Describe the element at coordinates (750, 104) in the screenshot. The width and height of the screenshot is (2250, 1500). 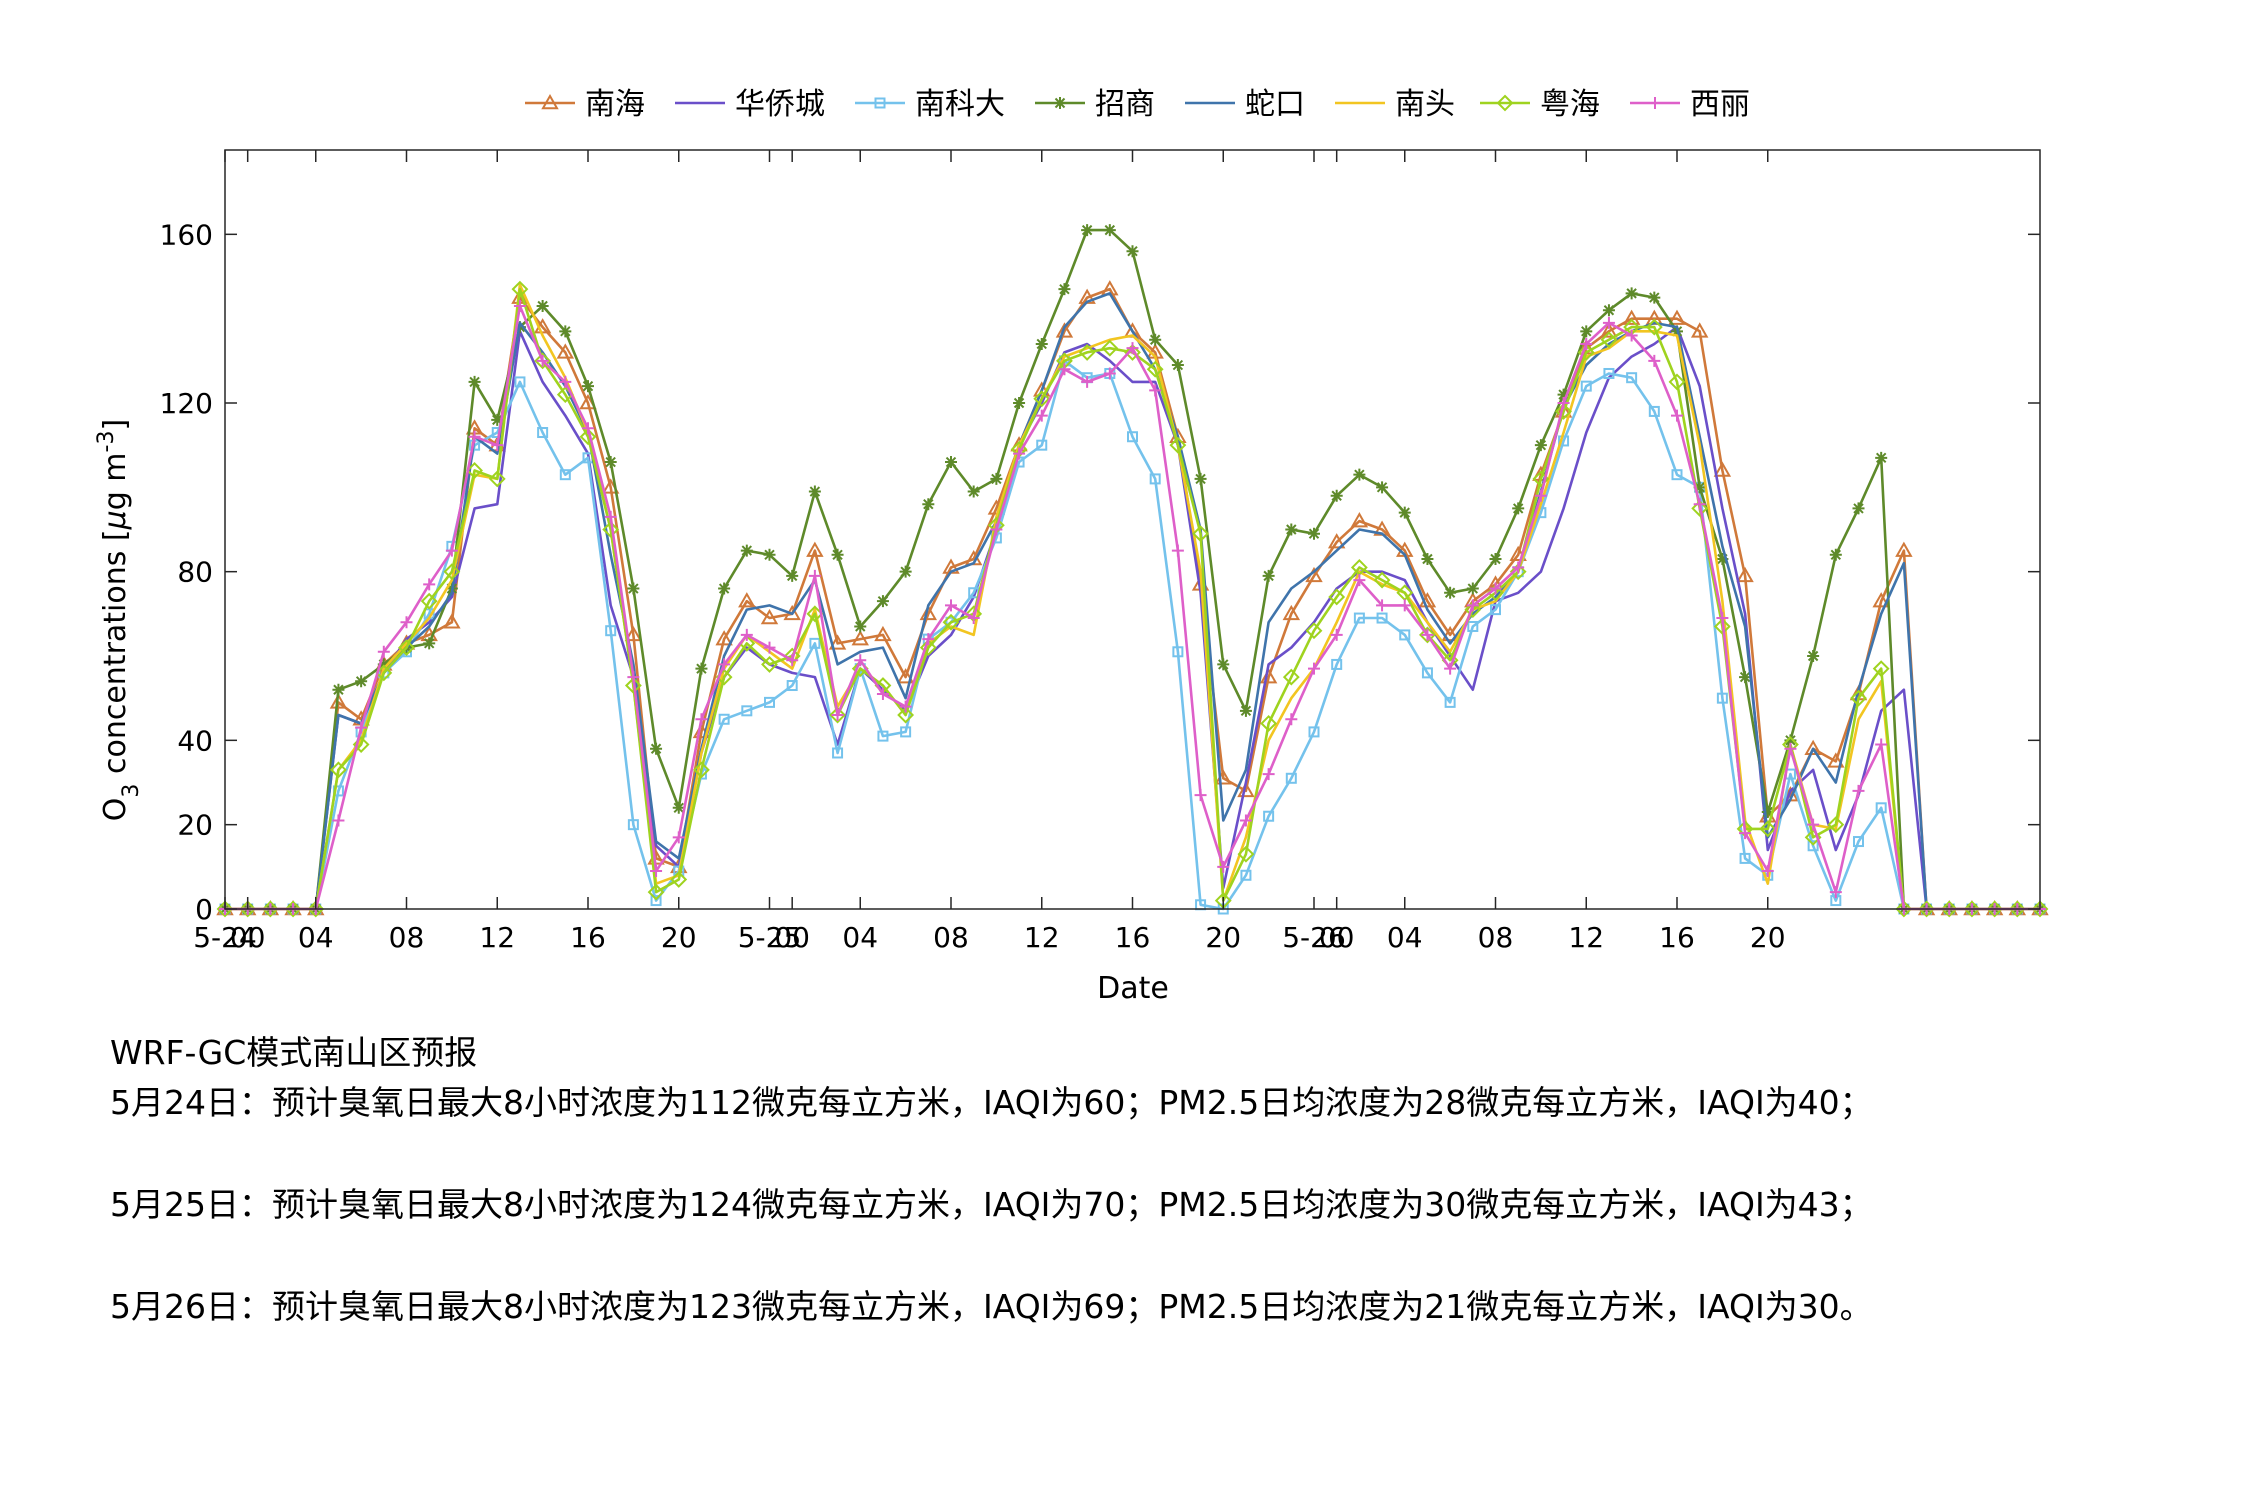
I see `legend-entry: 华侨城` at that location.